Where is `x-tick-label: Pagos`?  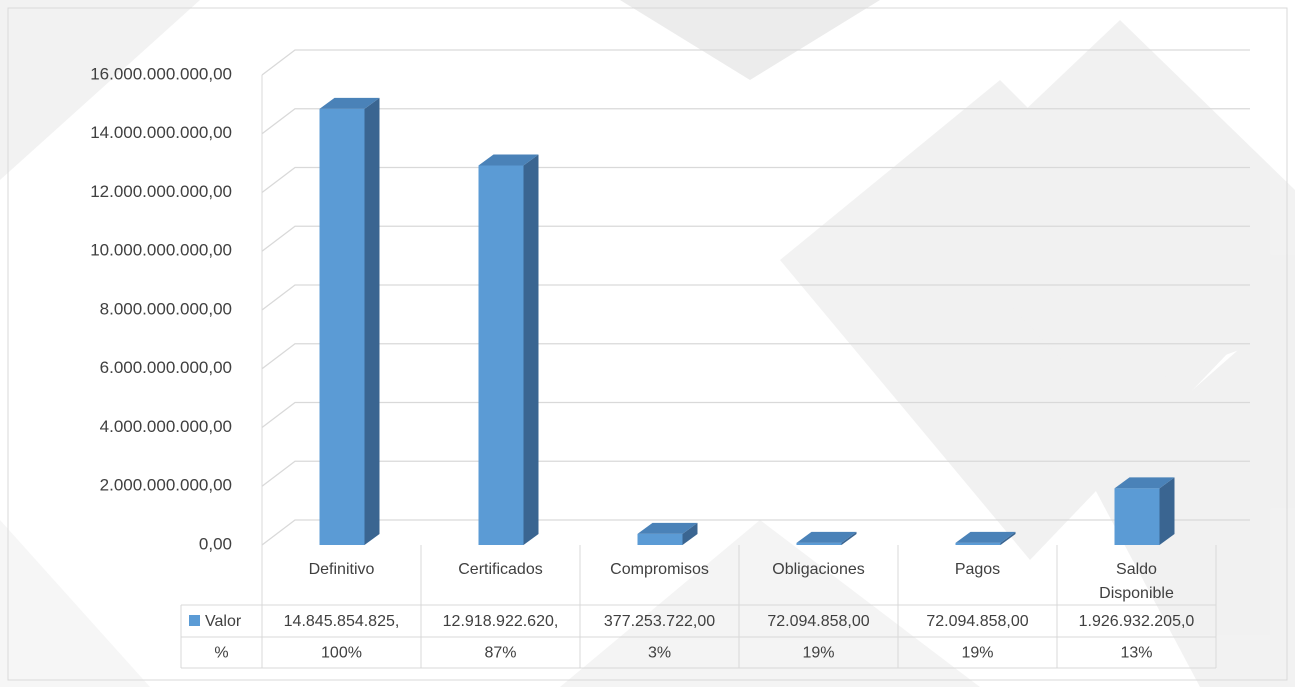 x-tick-label: Pagos is located at coordinates (977, 569).